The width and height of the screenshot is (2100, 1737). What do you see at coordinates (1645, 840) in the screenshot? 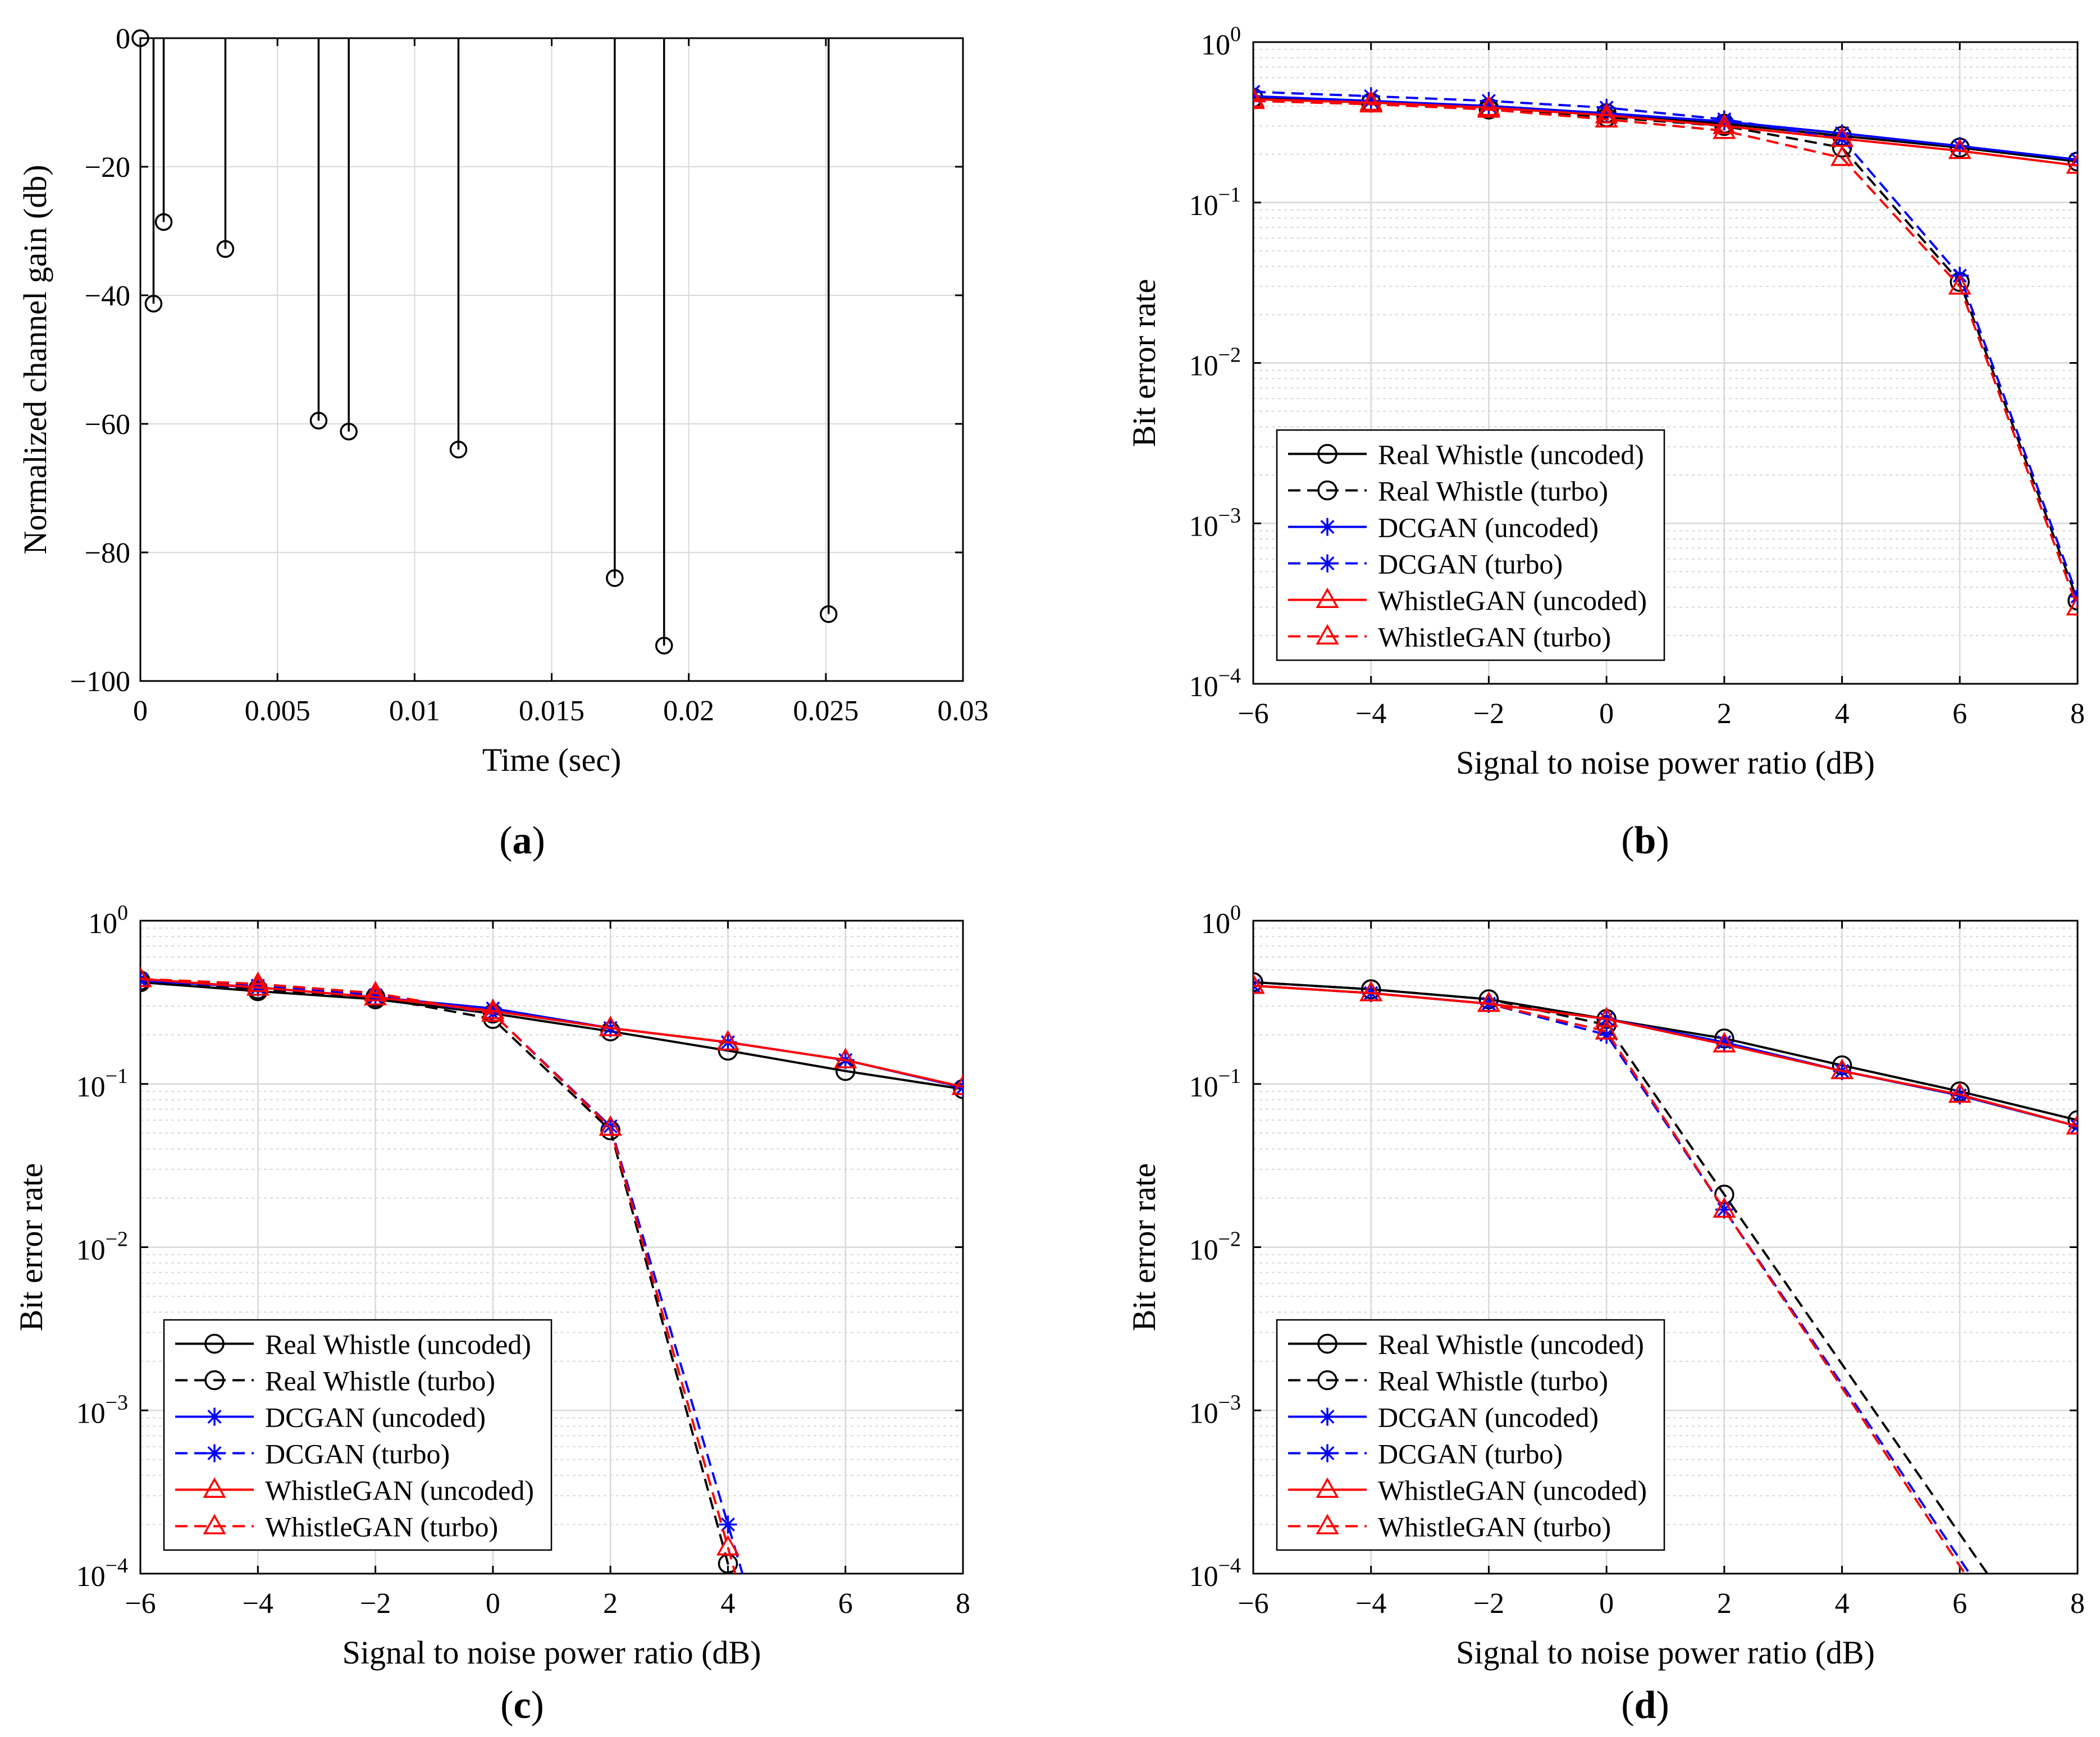
I see `caption-b: (b)` at bounding box center [1645, 840].